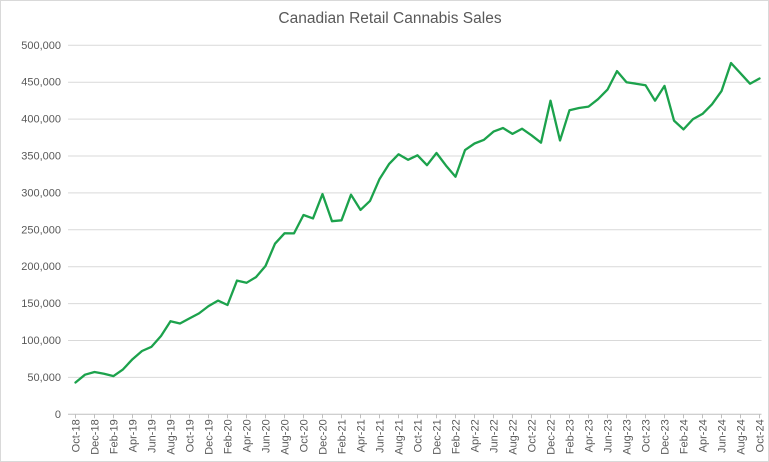 The image size is (769, 462). What do you see at coordinates (590, 435) in the screenshot?
I see `x-axis-tick-label: Apr-23` at bounding box center [590, 435].